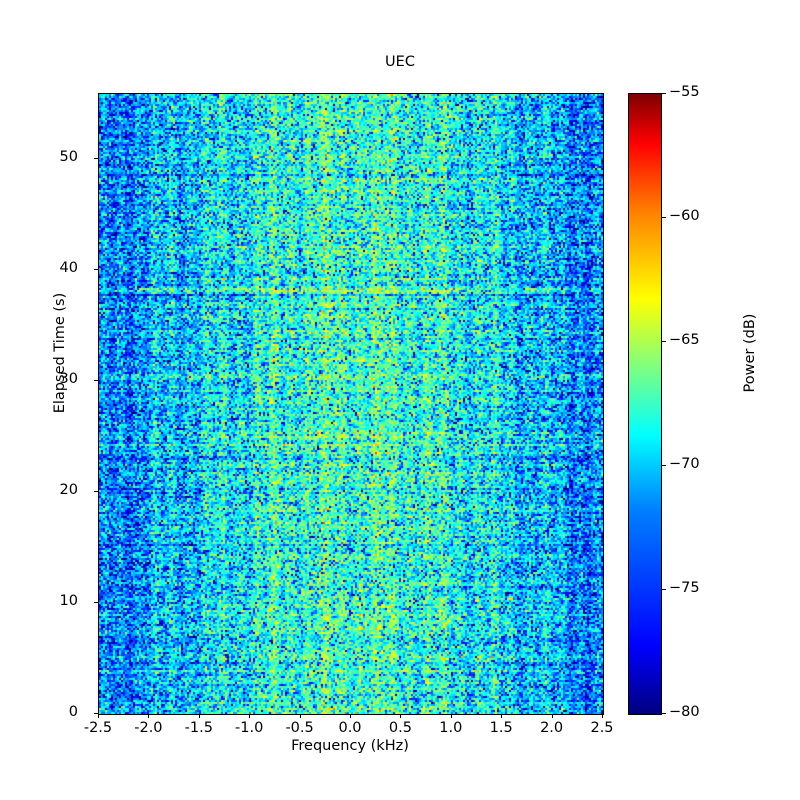  I want to click on x-tick-label: 2.0, so click(552, 728).